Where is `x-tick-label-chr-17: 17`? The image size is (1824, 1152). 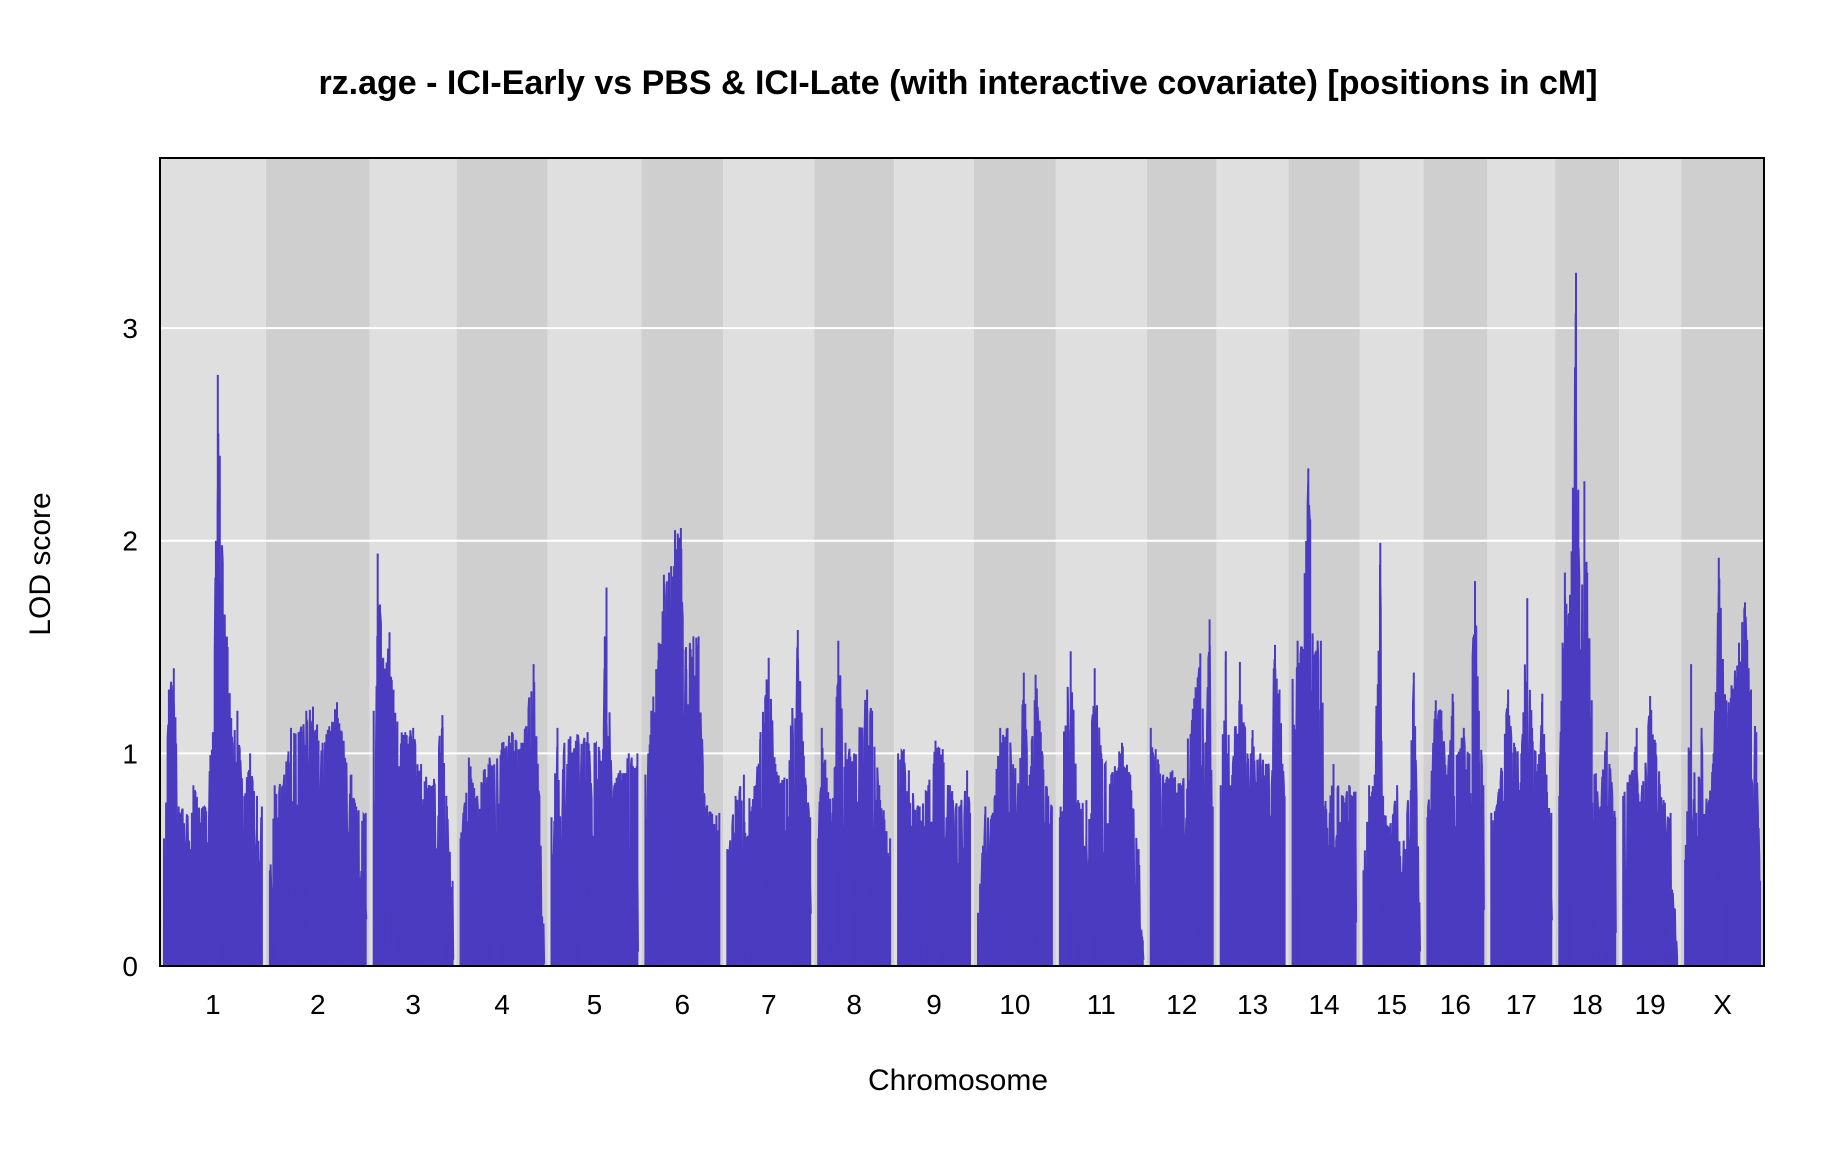
x-tick-label-chr-17: 17 is located at coordinates (1521, 1004).